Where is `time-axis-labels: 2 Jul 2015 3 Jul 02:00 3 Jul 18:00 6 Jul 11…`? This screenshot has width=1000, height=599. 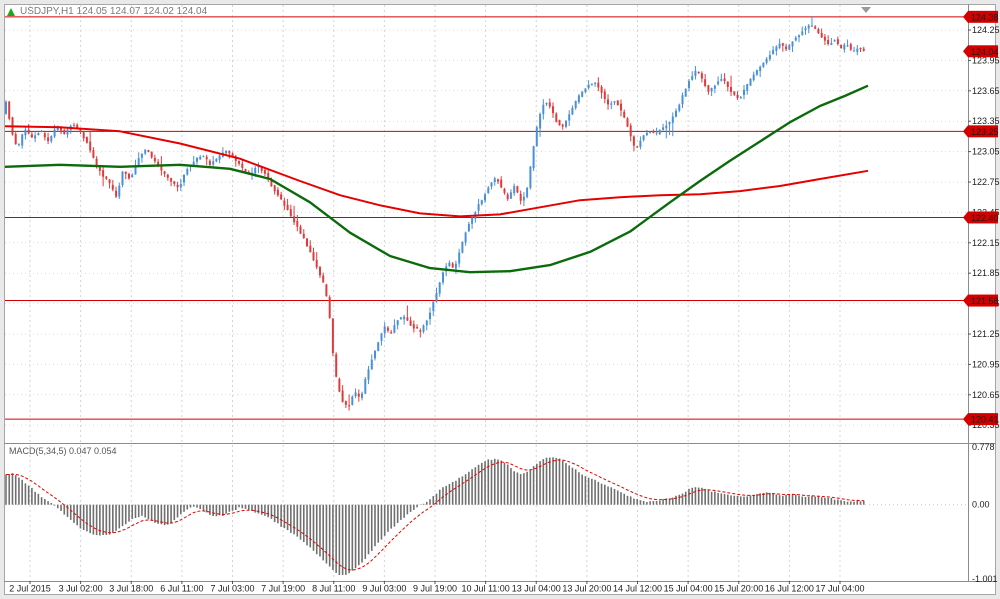 time-axis-labels: 2 Jul 2015 3 Jul 02:00 3 Jul 18:00 6 Jul 11… is located at coordinates (437, 587).